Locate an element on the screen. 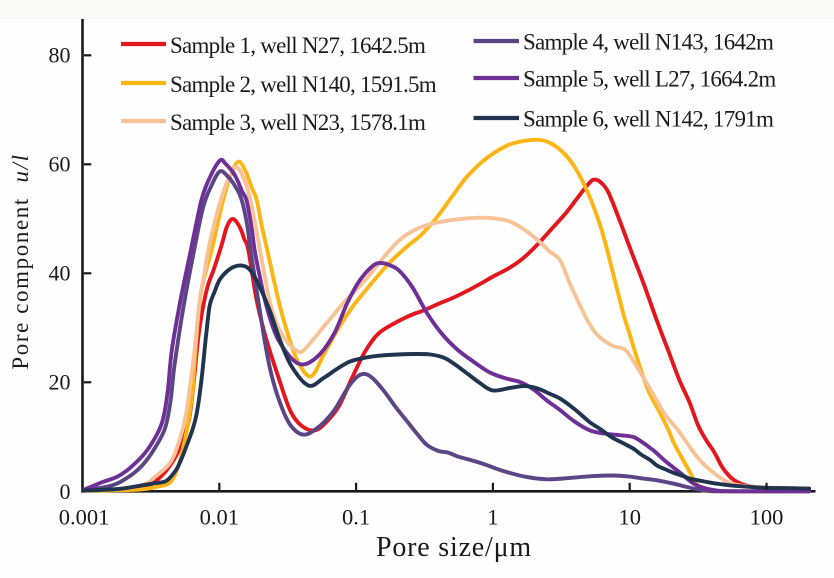 This screenshot has height=578, width=834. svg-text: 0 is located at coordinates (65, 491).